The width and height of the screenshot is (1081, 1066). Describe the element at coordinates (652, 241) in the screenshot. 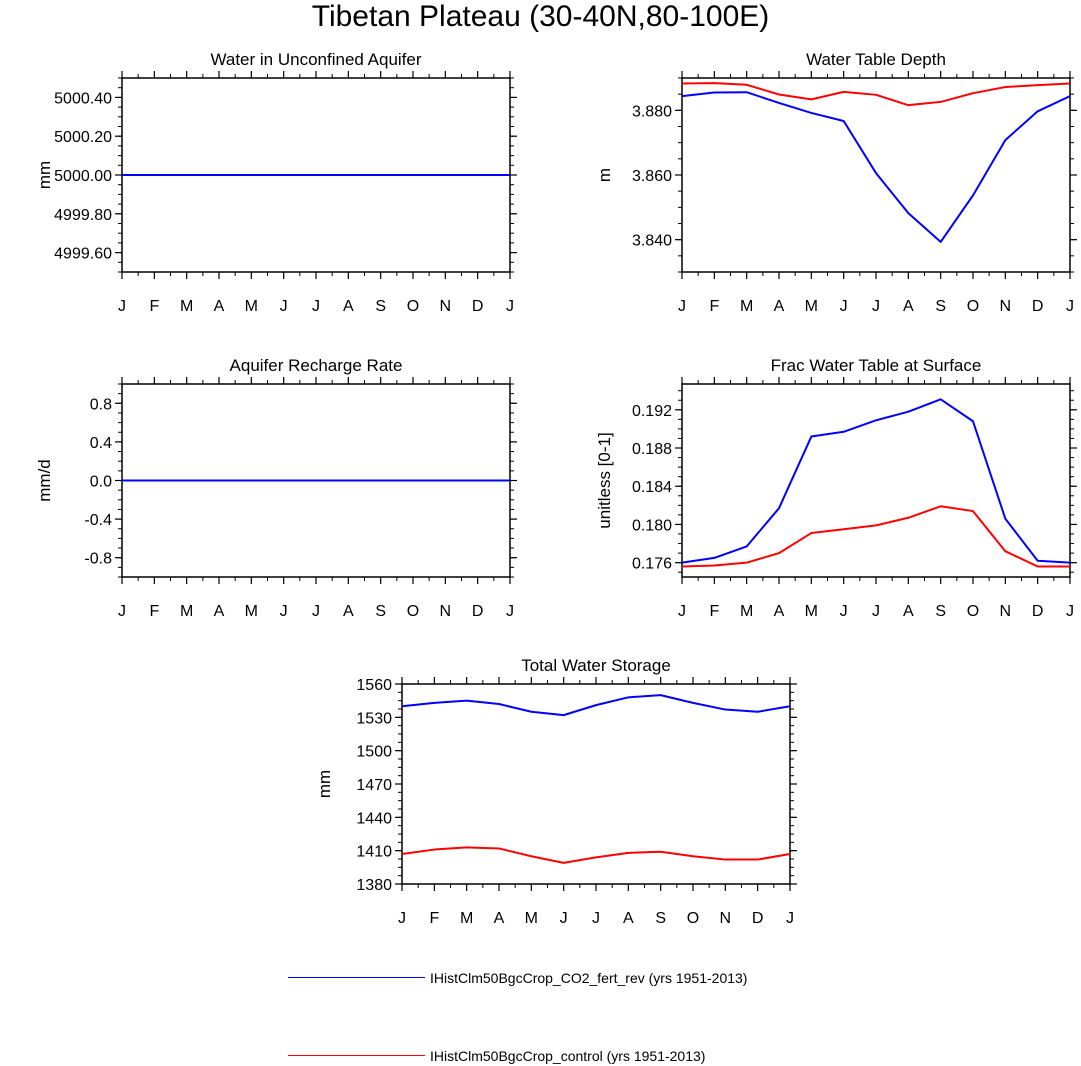

I see `y-tick-label: 3.840` at that location.